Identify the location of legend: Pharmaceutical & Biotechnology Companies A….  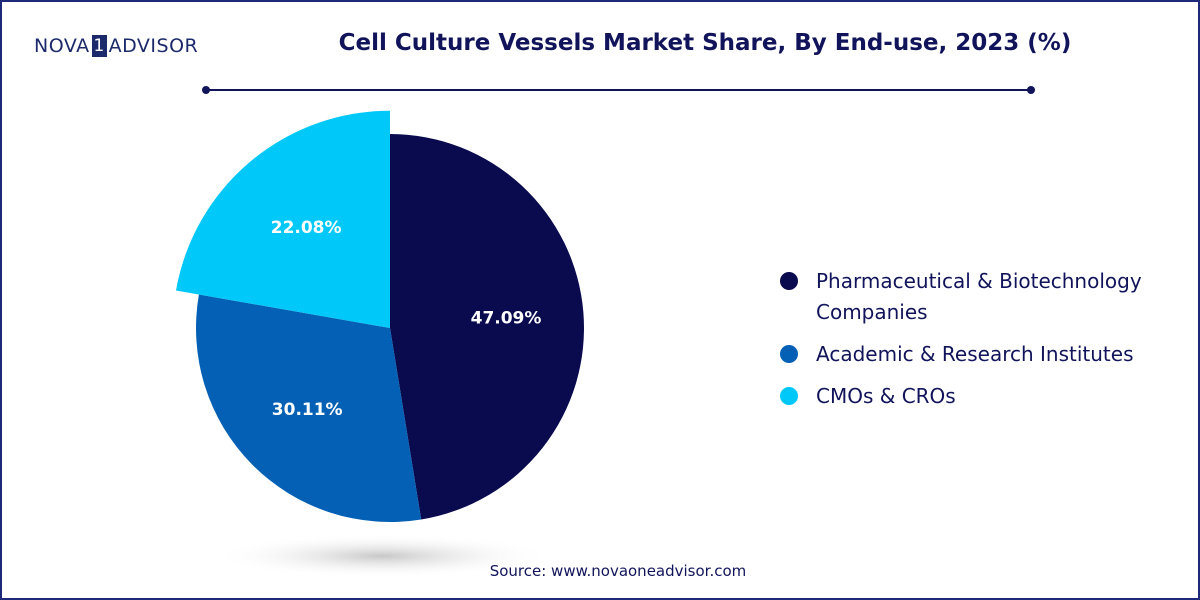
(985, 344).